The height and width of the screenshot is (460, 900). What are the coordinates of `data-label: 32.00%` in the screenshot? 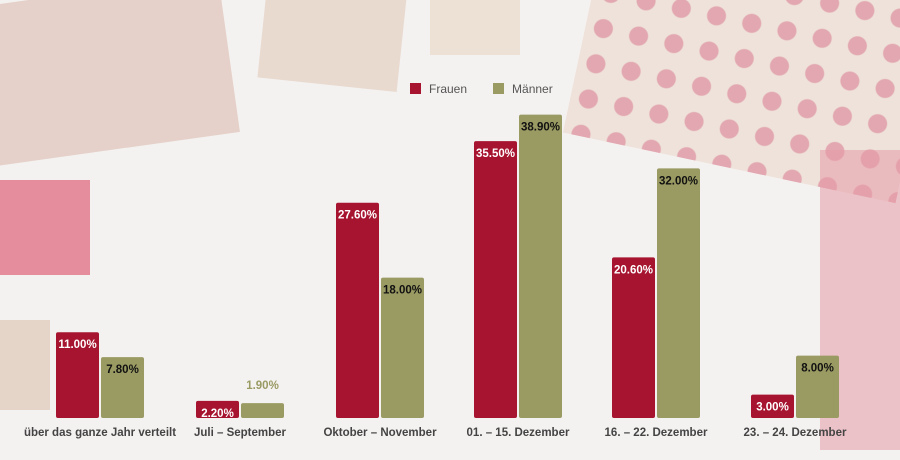 It's located at (678, 181).